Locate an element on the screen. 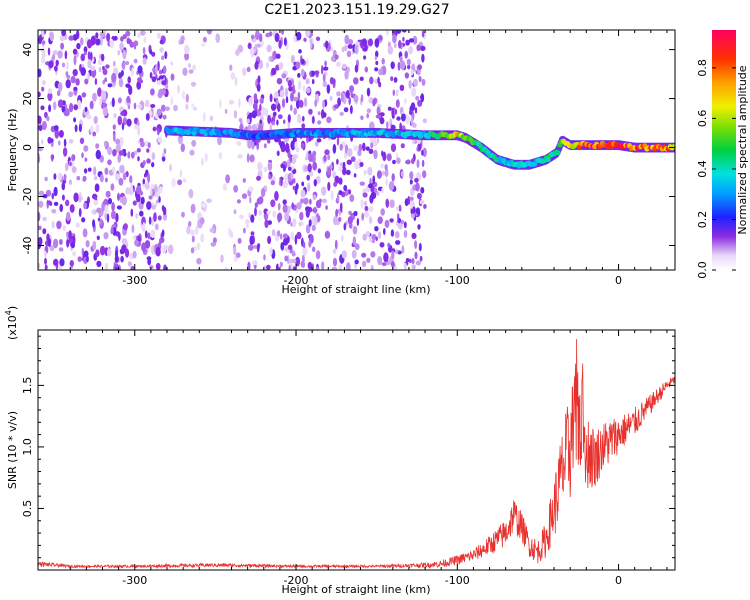  snr-y-scale-label: (x104) is located at coordinates (11, 323).